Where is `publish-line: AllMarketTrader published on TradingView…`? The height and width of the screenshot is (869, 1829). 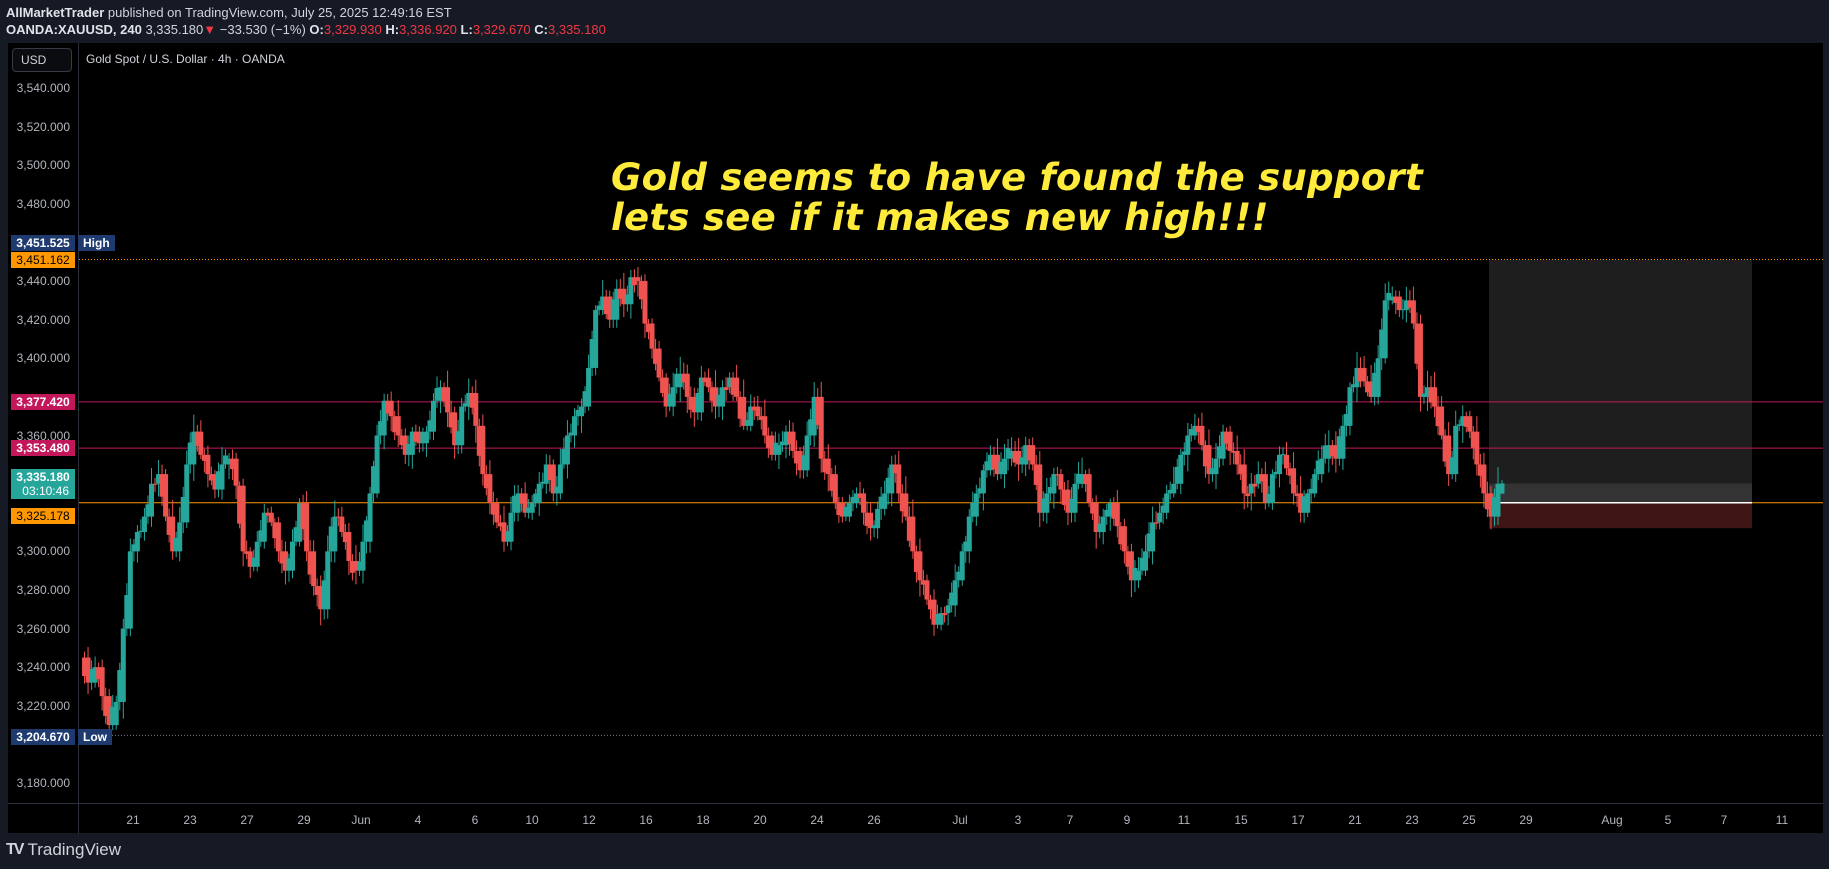 publish-line: AllMarketTrader published on TradingView… is located at coordinates (306, 12).